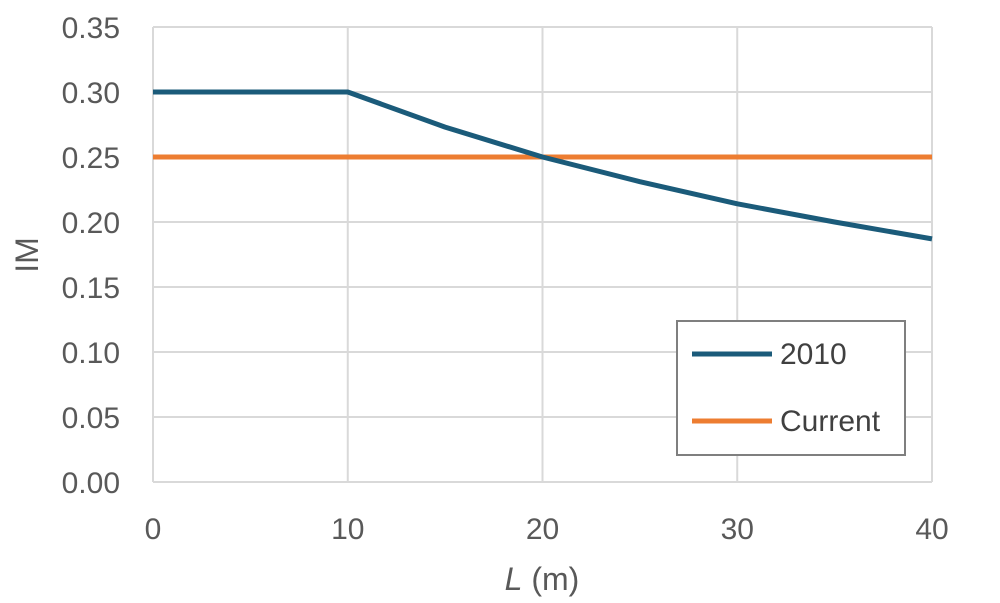  I want to click on y-tick-label: 0.30, so click(91, 93).